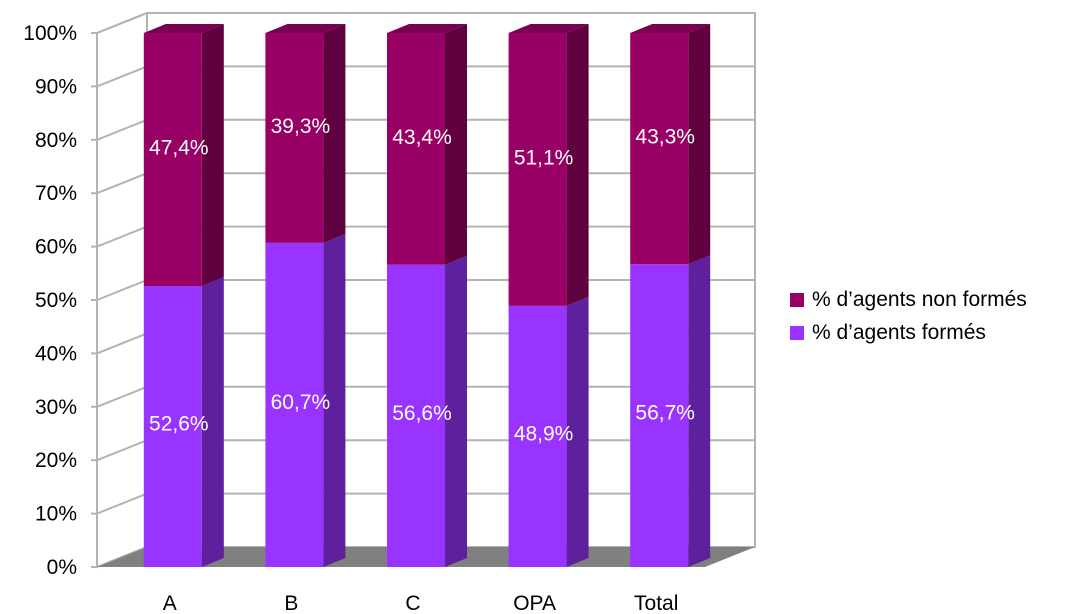 The image size is (1087, 614). I want to click on data-label: 52,6%, so click(179, 424).